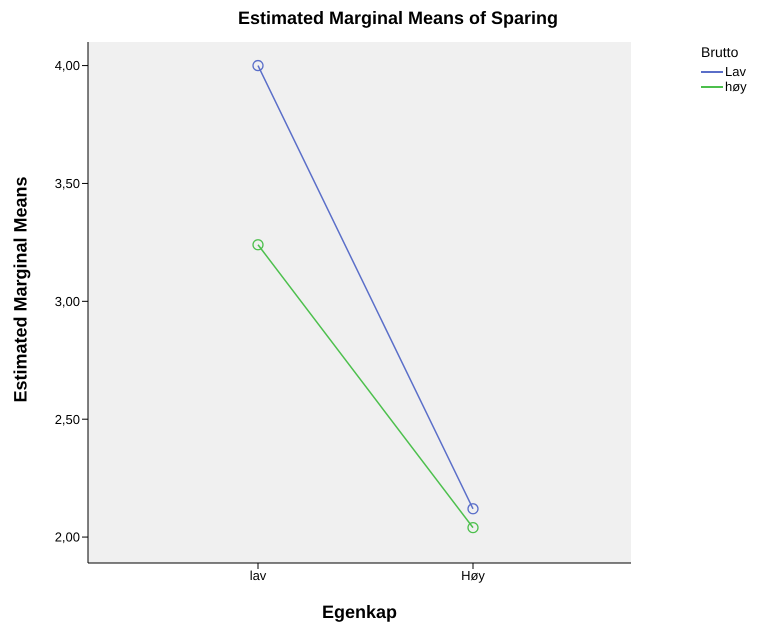 This screenshot has width=771, height=638. Describe the element at coordinates (736, 86) in the screenshot. I see `legend-label: høy` at that location.